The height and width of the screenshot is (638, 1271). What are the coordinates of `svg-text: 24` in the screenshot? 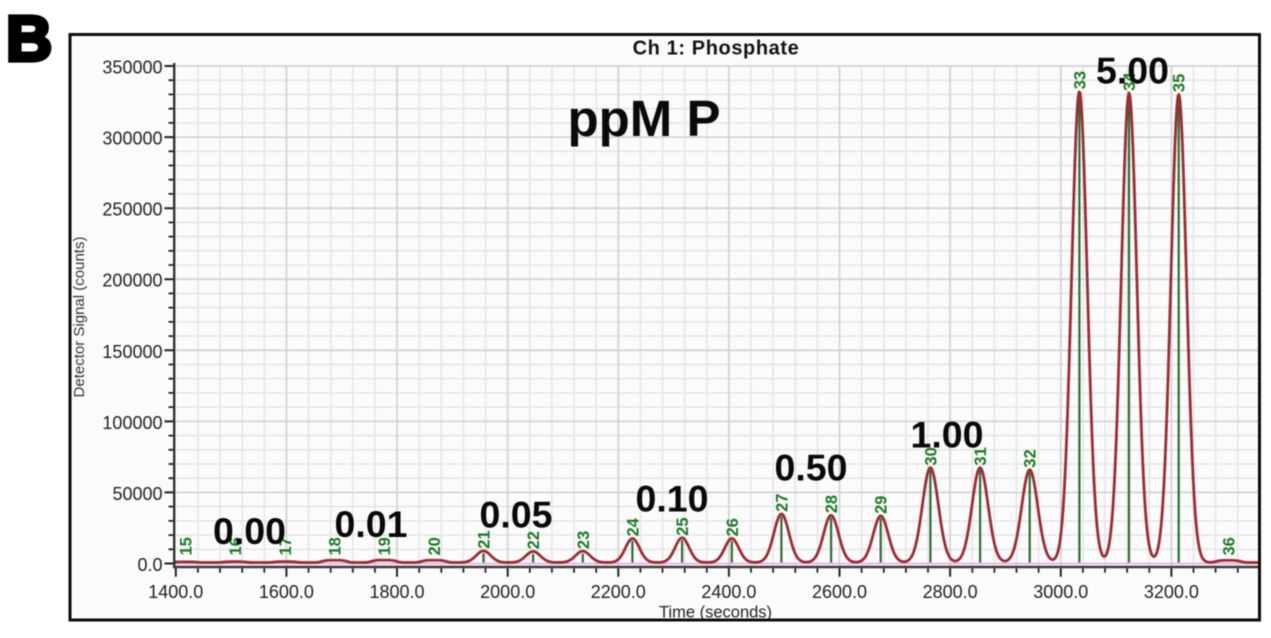 It's located at (633, 526).